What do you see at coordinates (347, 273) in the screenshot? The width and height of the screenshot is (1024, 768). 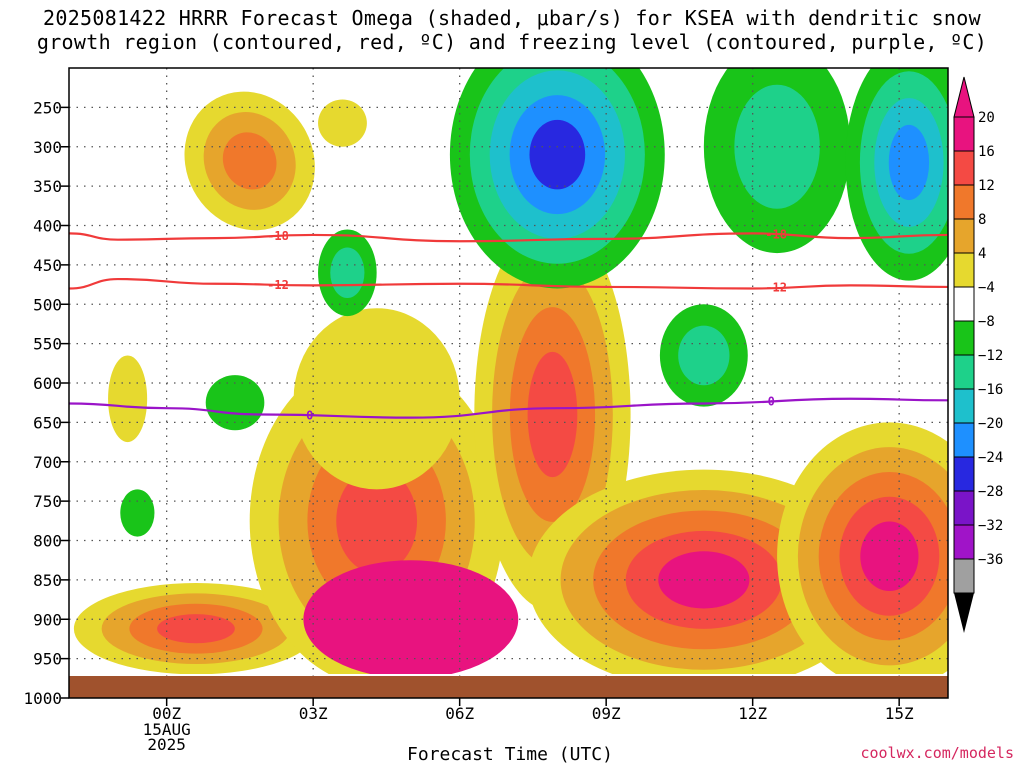 I see `omega-rise-4--8` at bounding box center [347, 273].